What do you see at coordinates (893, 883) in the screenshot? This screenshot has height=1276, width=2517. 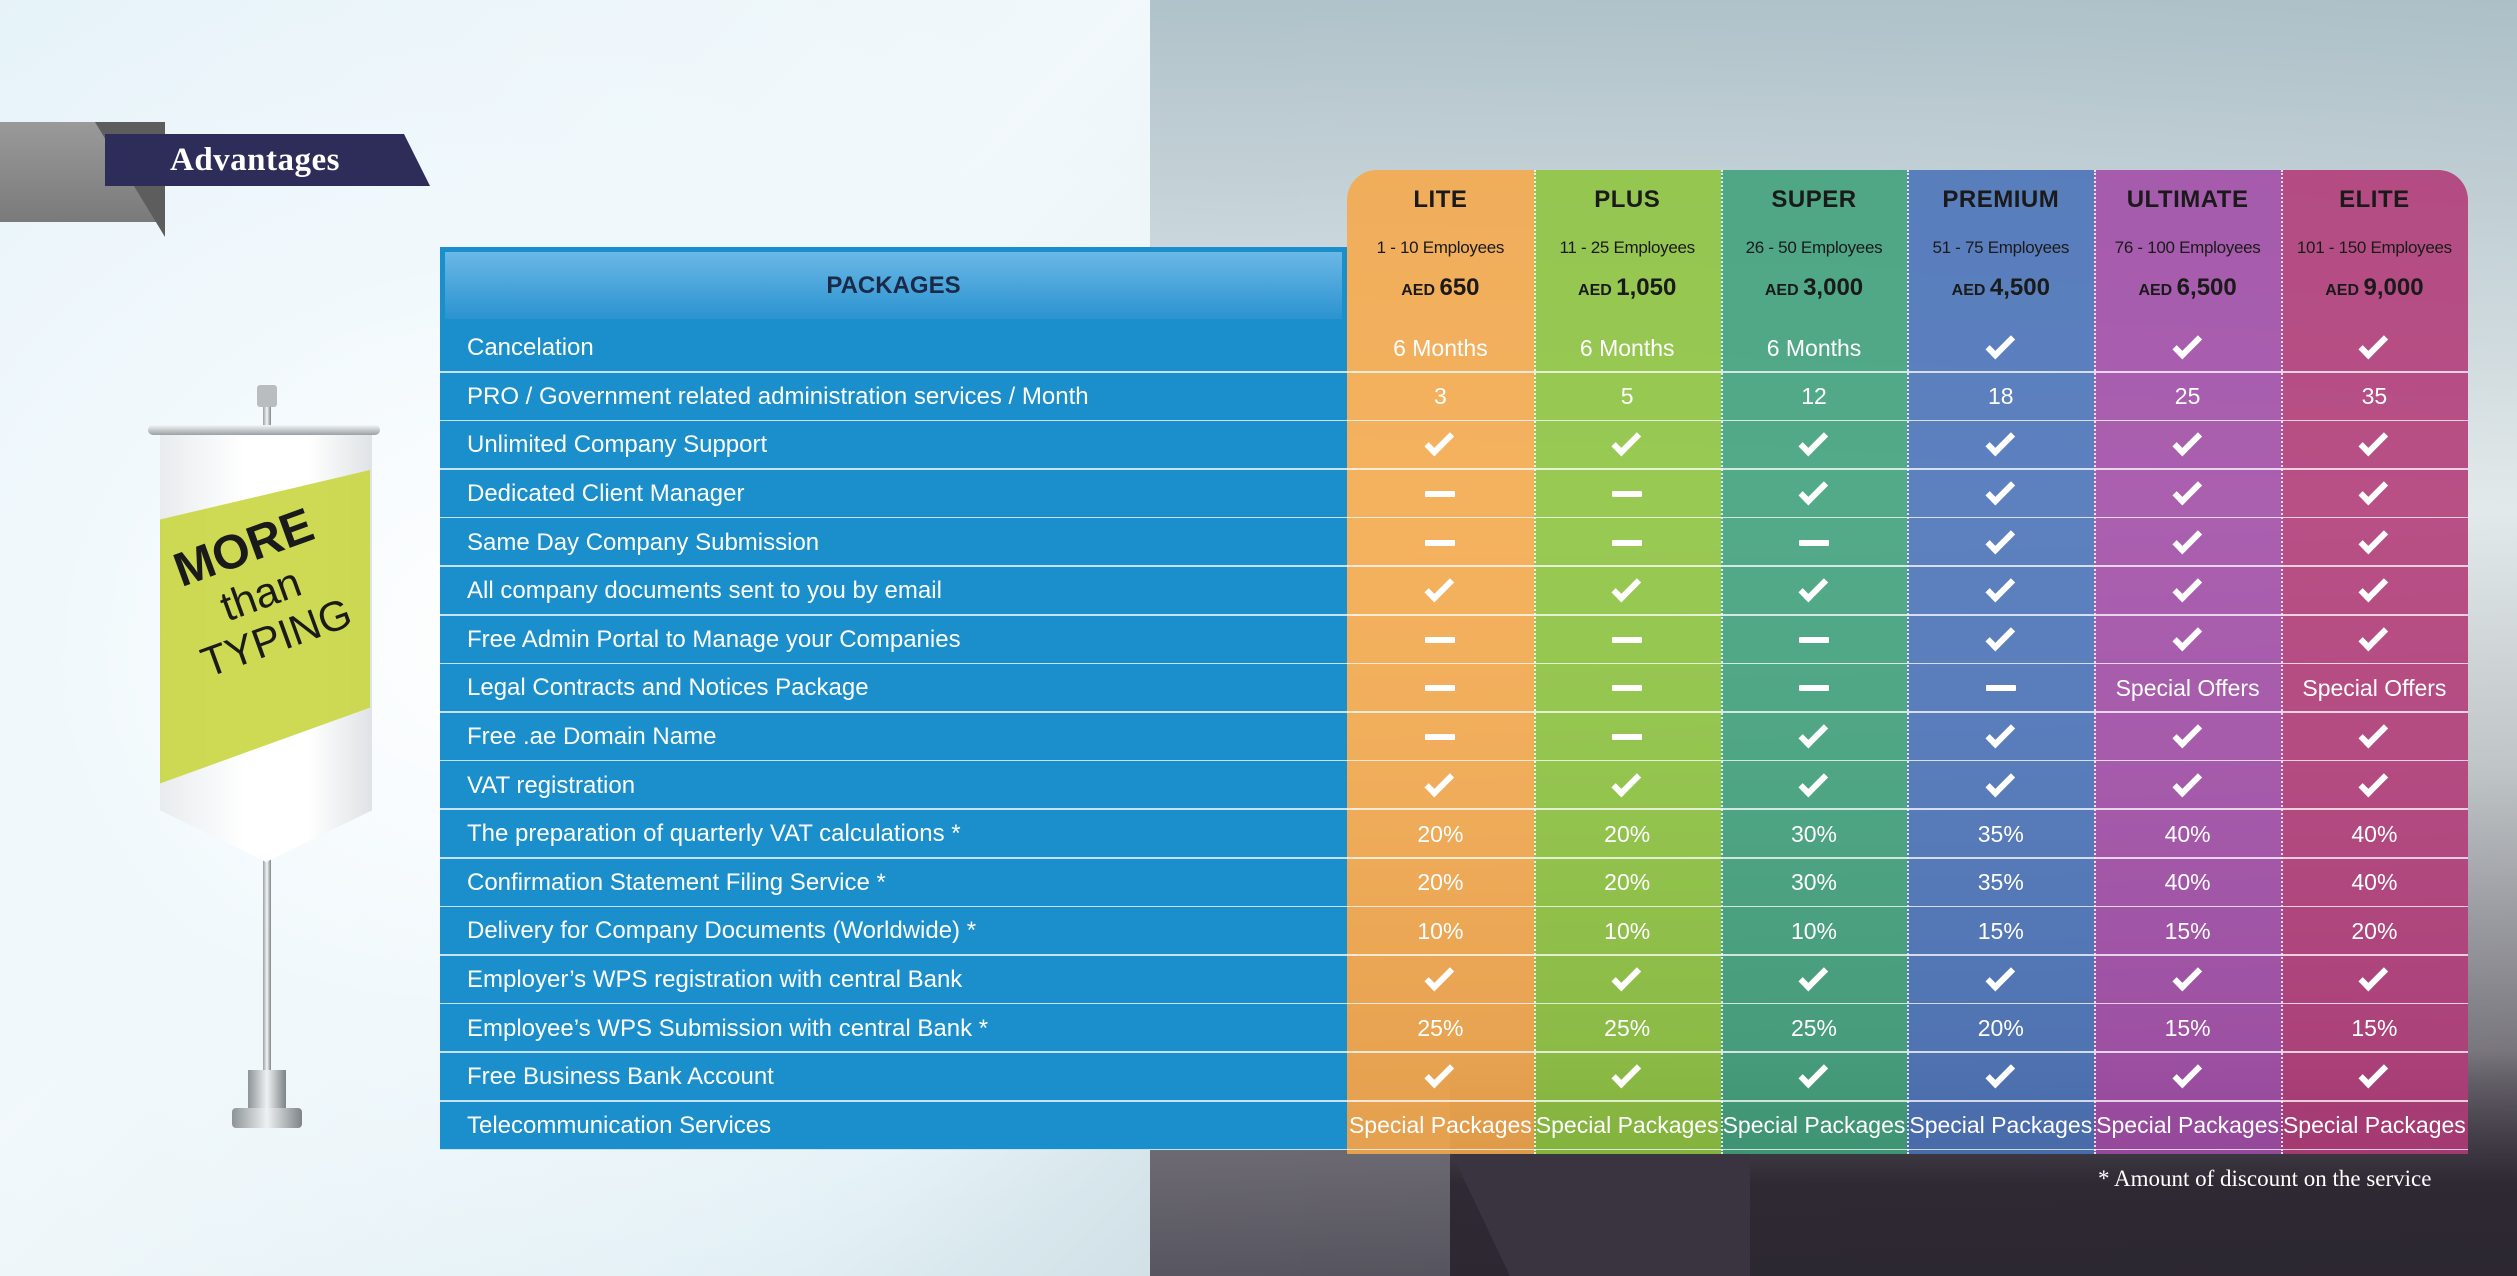 I see `feature-label: Confirmation Statement Filing Service *` at bounding box center [893, 883].